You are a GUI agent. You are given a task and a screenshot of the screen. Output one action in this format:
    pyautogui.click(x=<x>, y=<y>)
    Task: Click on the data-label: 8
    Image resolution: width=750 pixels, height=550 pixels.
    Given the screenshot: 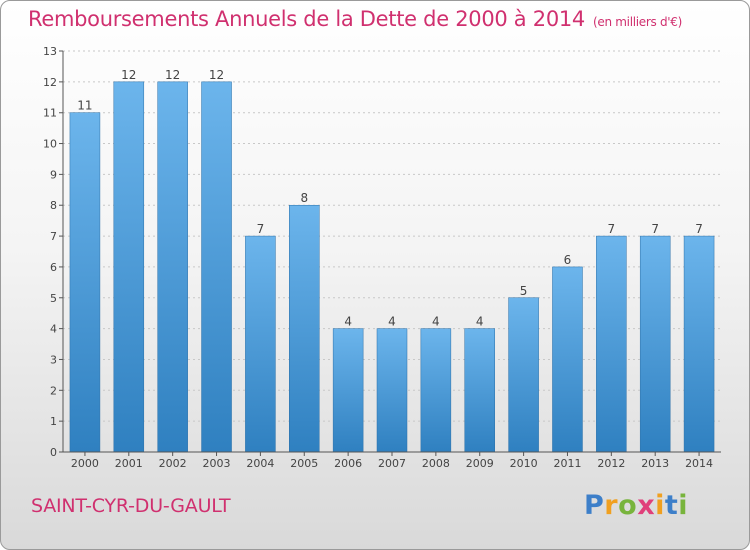 What is the action you would take?
    pyautogui.click(x=304, y=198)
    